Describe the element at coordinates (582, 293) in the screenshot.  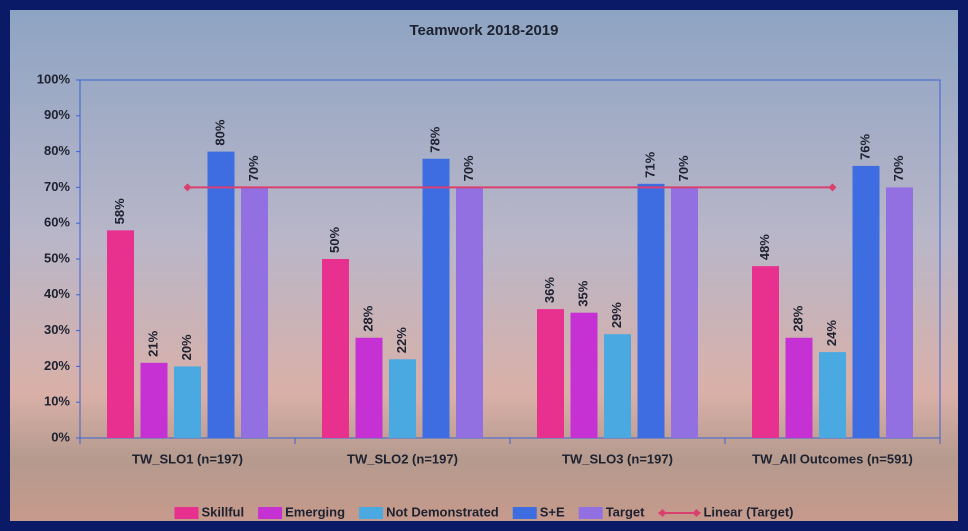
I see `data-label: 35%` at that location.